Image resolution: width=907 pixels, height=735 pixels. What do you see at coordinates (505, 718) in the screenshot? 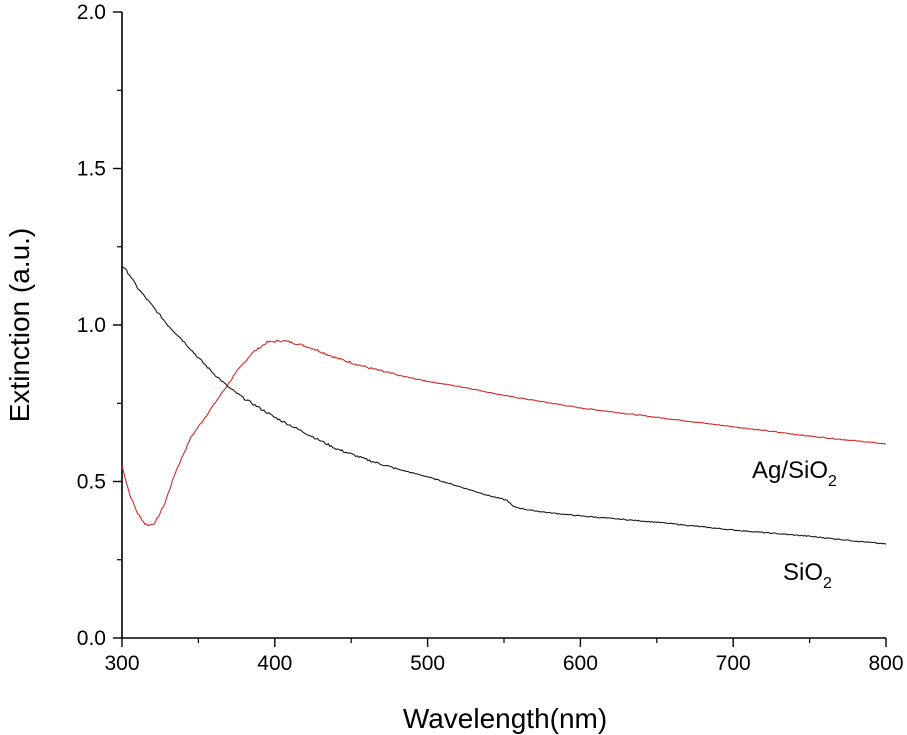
I see `x-axis-label: Wavelength(nm)` at bounding box center [505, 718].